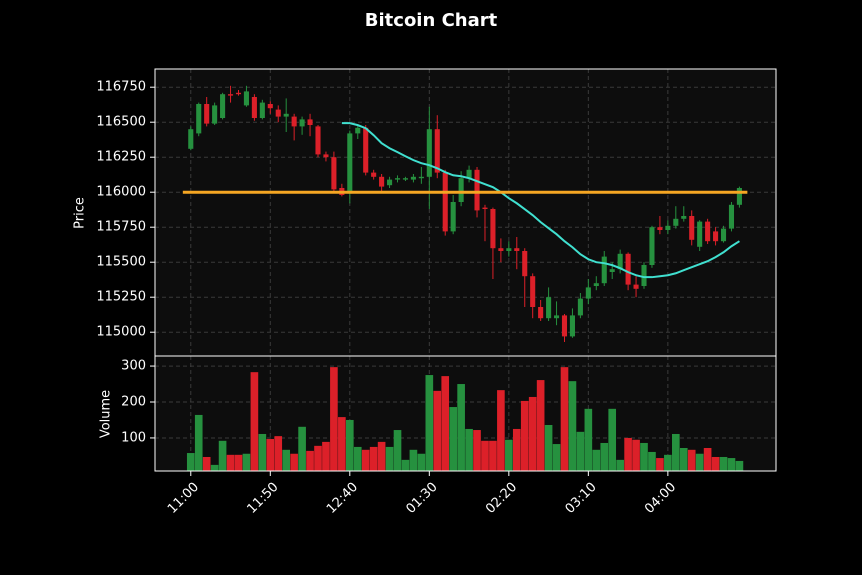 The width and height of the screenshot is (862, 575). Describe the element at coordinates (431, 20) in the screenshot. I see `chart-title: Bitcoin Chart` at that location.